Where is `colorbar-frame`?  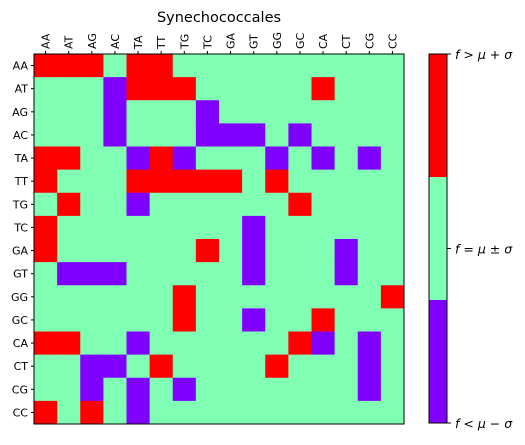
colorbar-frame is located at coordinates (438, 238).